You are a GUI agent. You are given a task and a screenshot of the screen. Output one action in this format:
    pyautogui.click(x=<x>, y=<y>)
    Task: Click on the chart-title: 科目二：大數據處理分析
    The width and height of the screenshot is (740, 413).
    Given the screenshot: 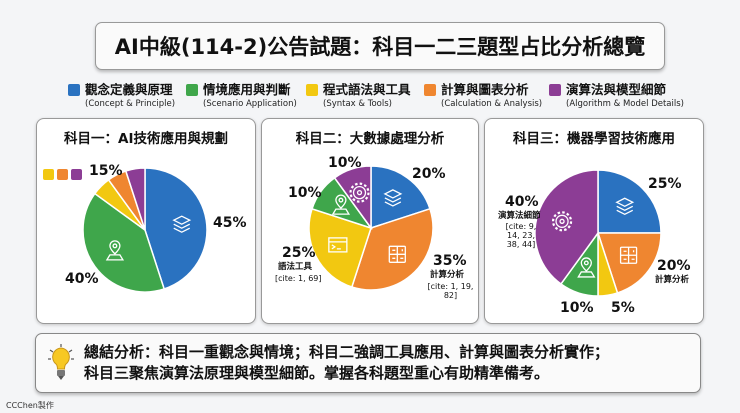 What is the action you would take?
    pyautogui.click(x=370, y=139)
    